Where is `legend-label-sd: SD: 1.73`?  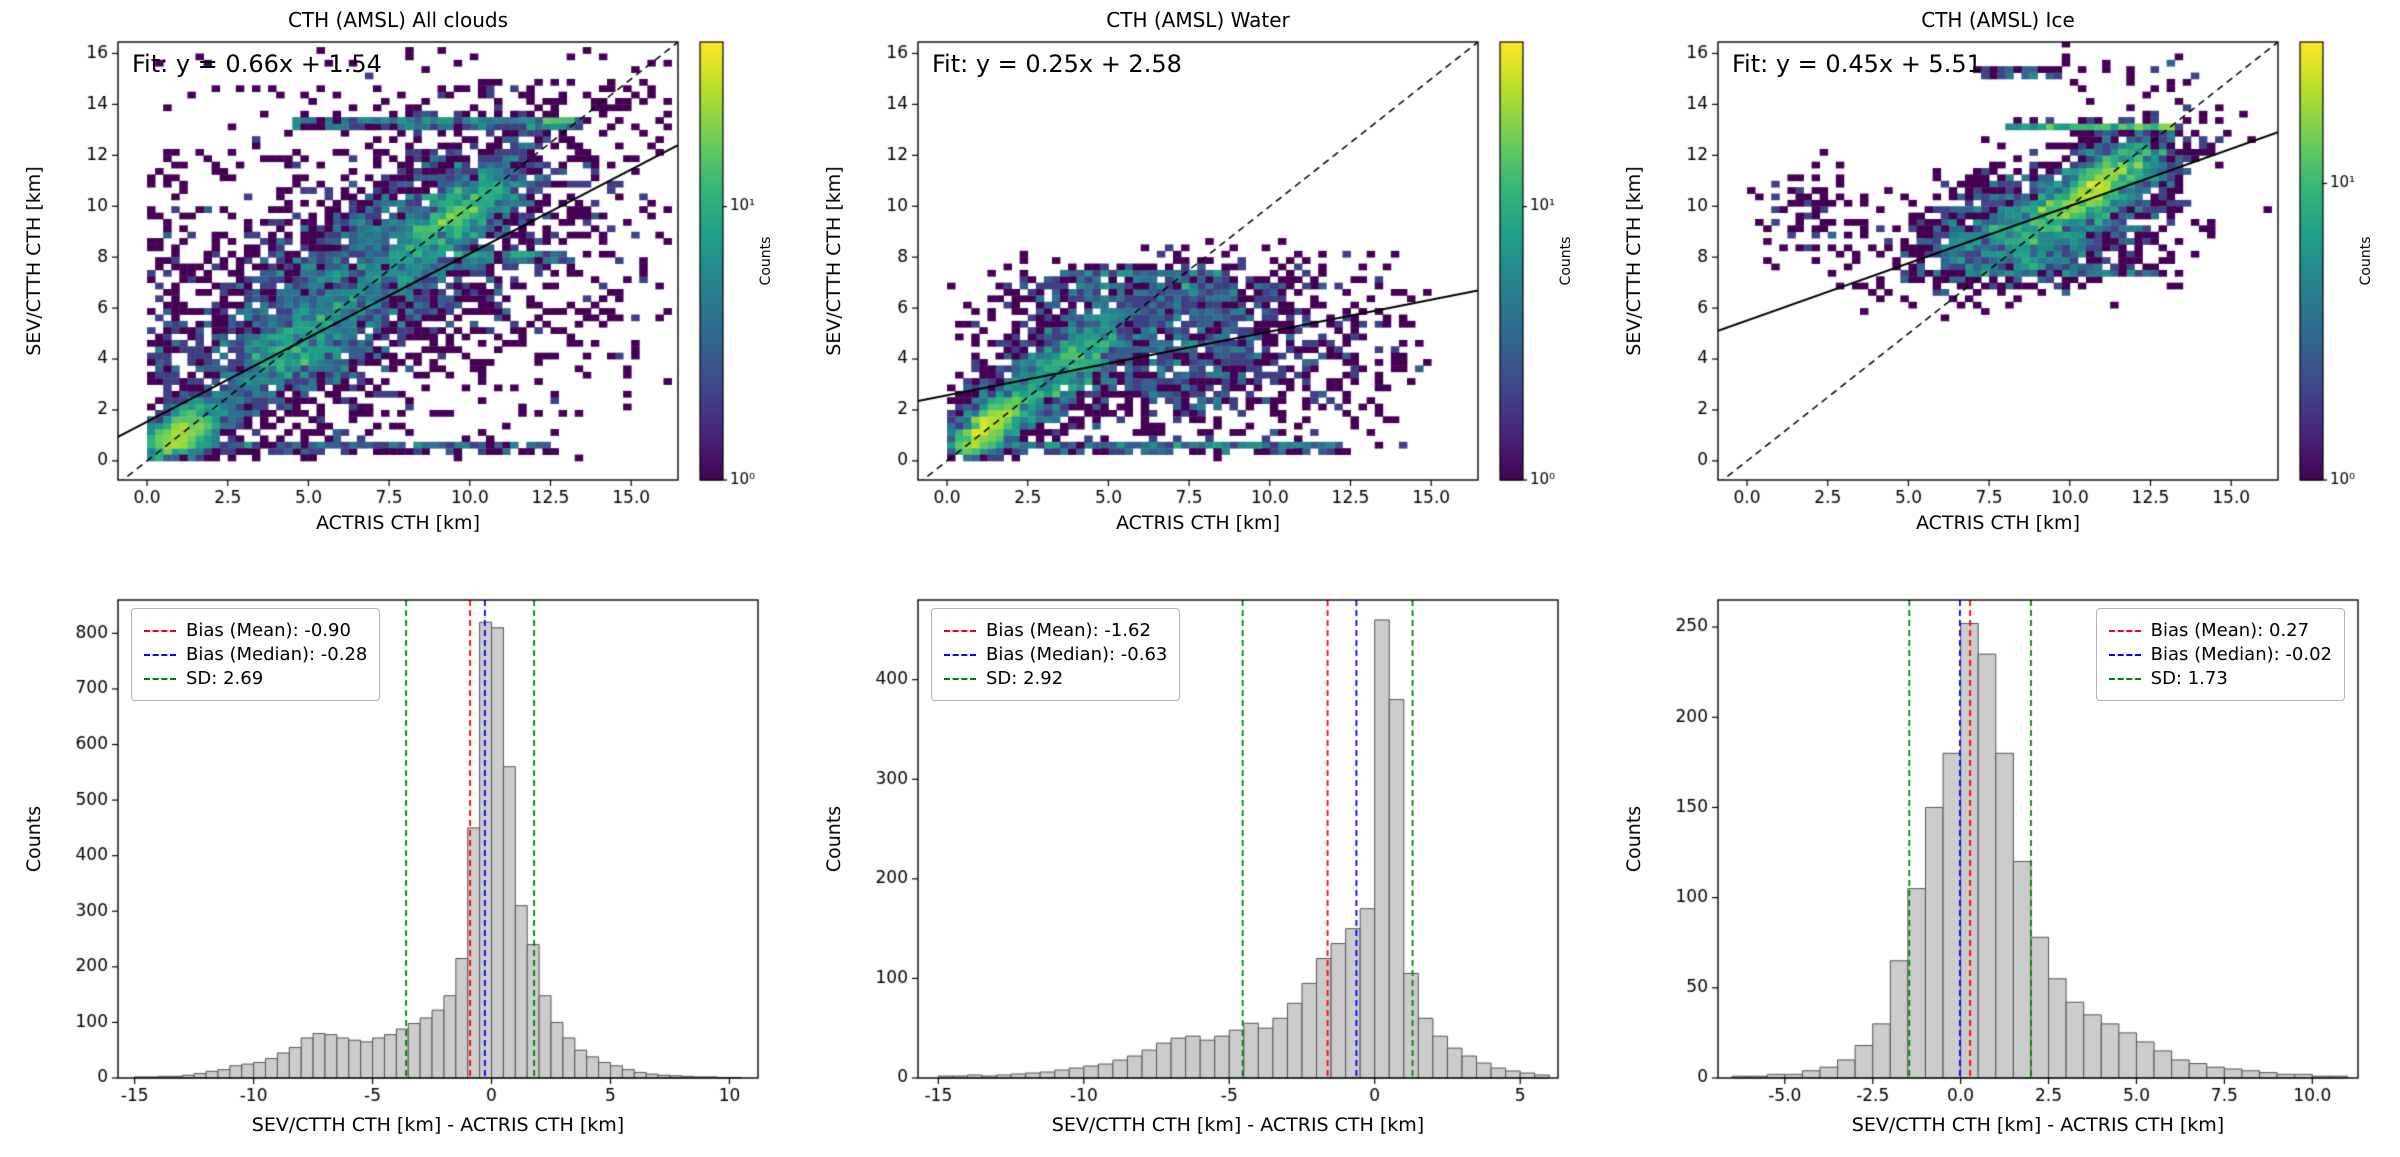 legend-label-sd: SD: 1.73 is located at coordinates (2189, 678).